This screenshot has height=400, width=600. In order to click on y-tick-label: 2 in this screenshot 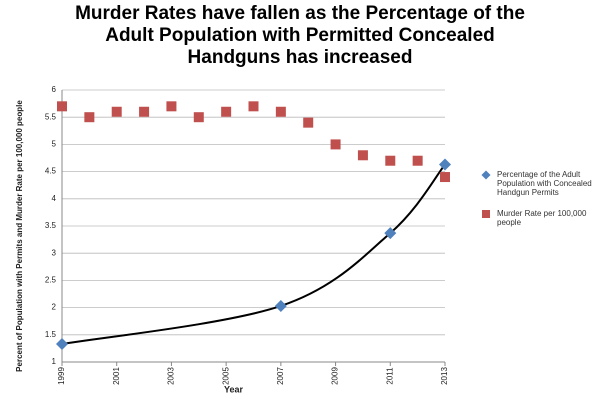, I will do `click(54, 307)`.